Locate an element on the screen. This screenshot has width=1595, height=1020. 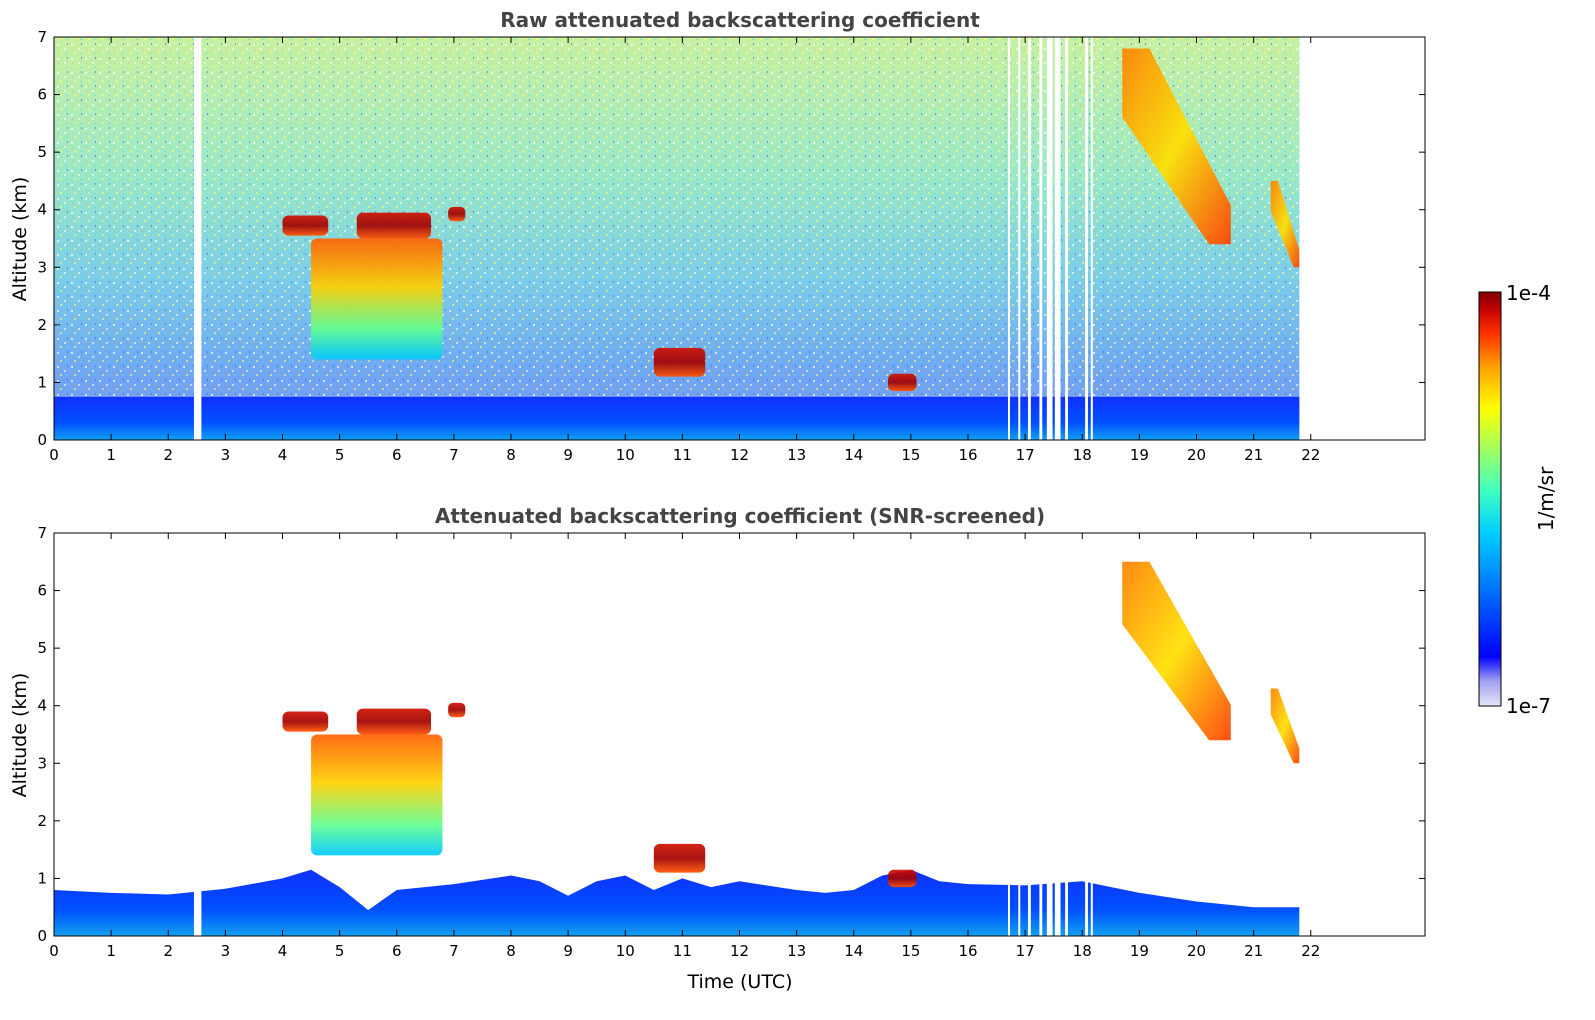
x-tick-label: 21 is located at coordinates (1253, 951).